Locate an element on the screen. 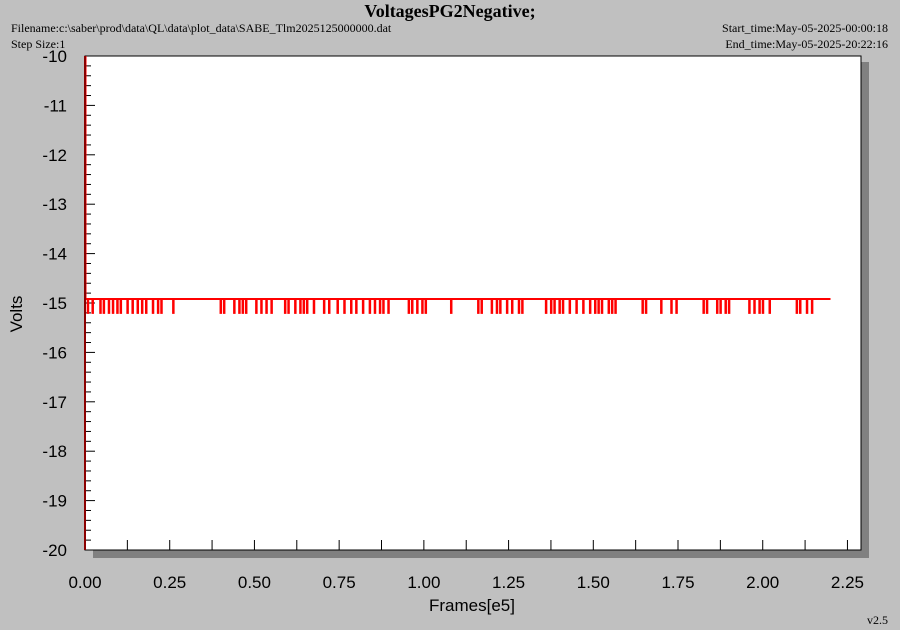 The width and height of the screenshot is (900, 630). x-tick-label: 1.50 is located at coordinates (593, 582).